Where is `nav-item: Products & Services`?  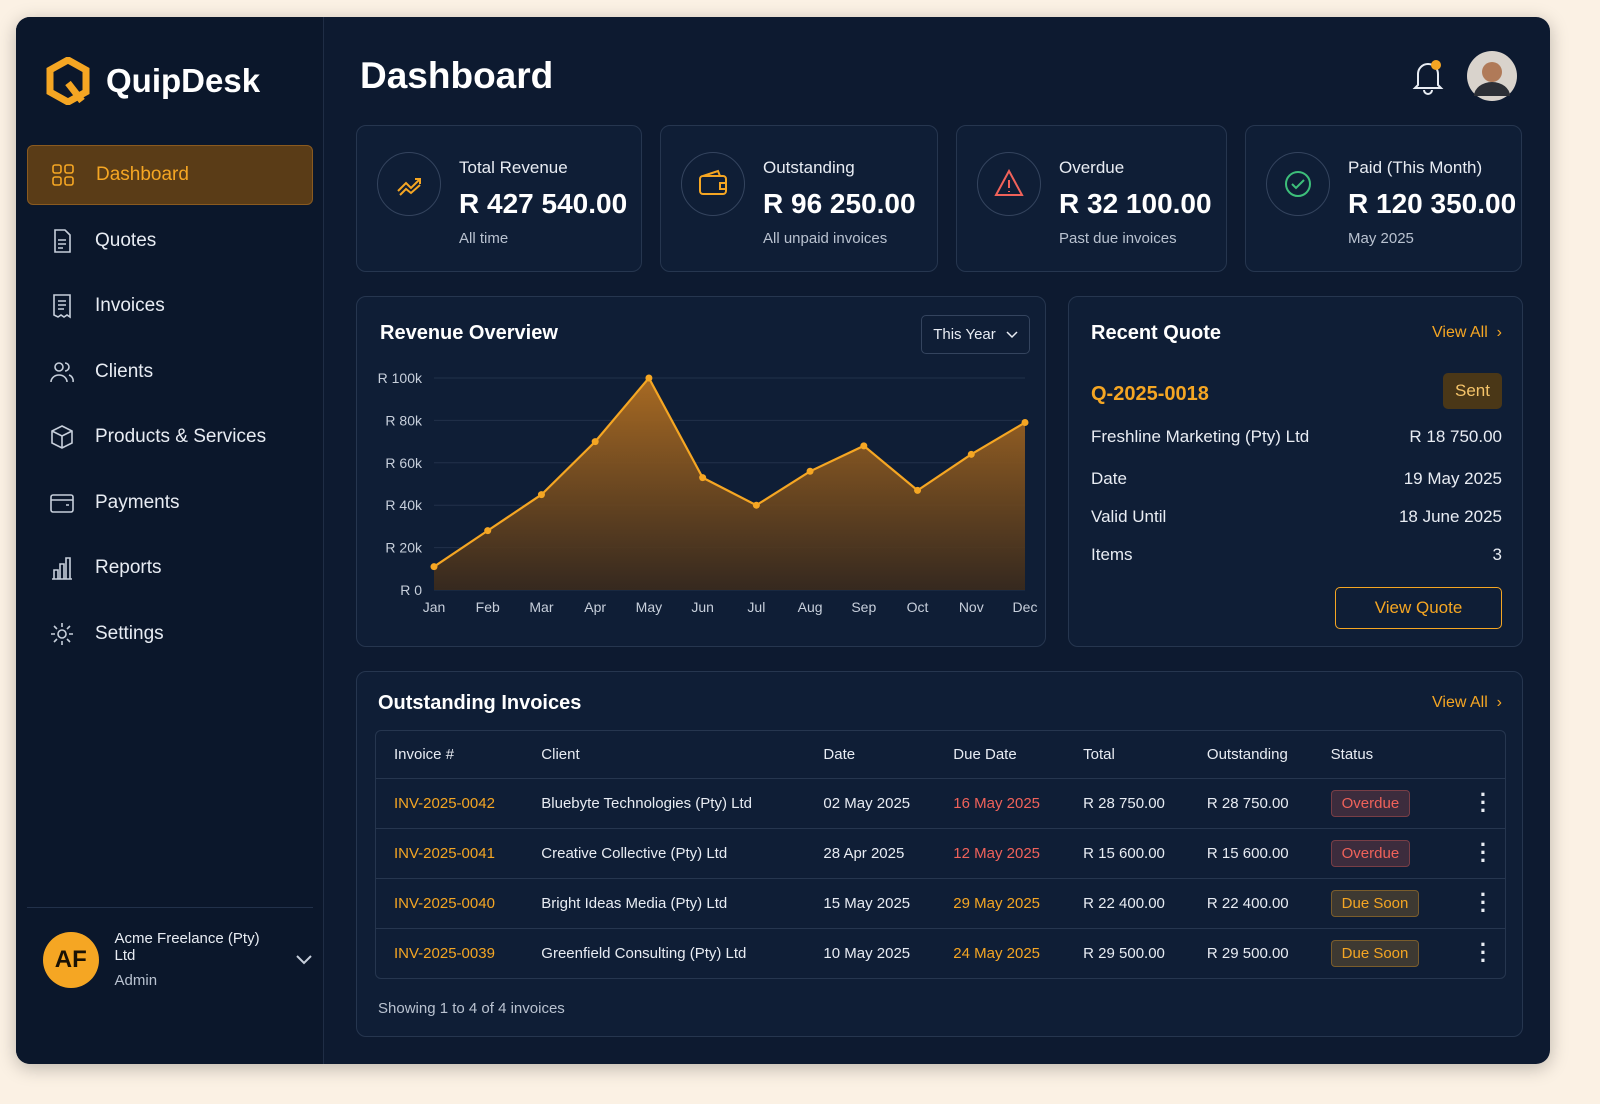 nav-item: Products & Services is located at coordinates (170, 437).